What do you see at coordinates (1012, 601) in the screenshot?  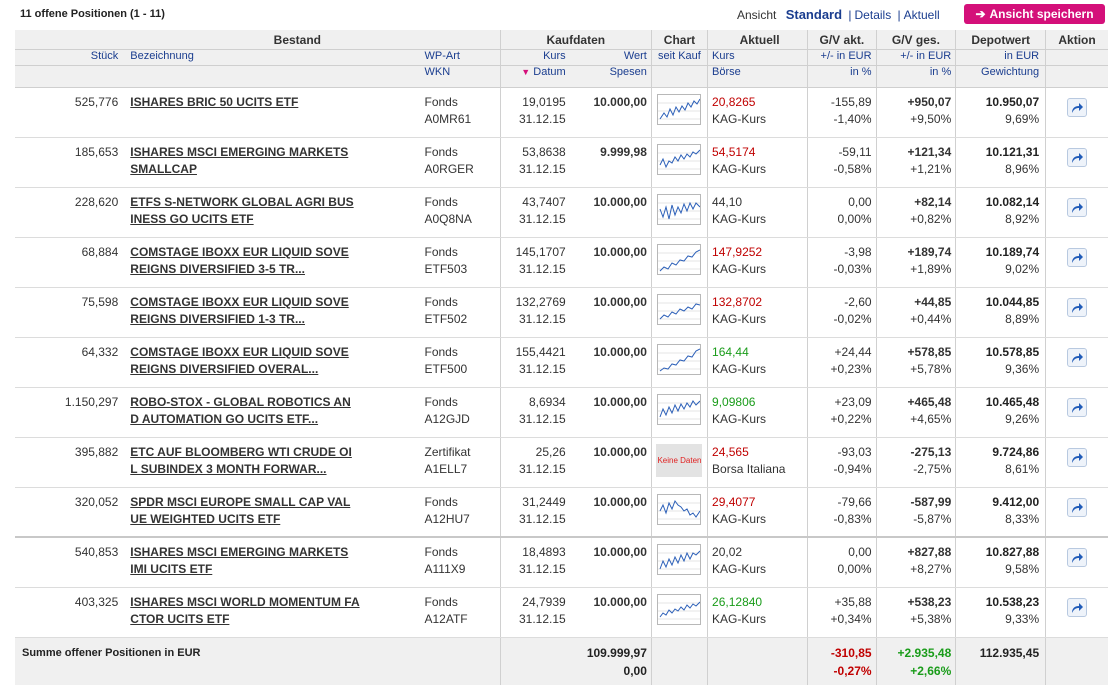 I see `cell-depot: 10.538,23` at bounding box center [1012, 601].